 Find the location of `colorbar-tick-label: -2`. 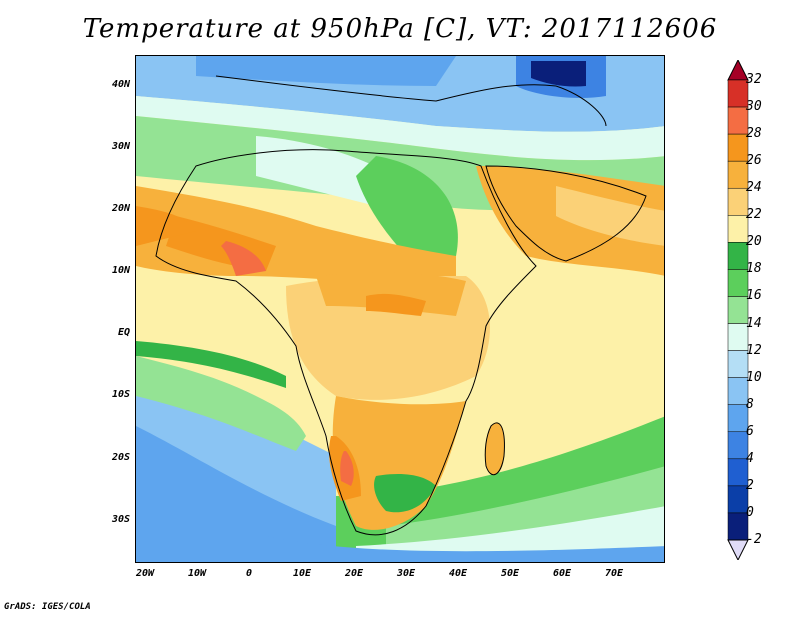

colorbar-tick-label: -2 is located at coordinates (754, 539).